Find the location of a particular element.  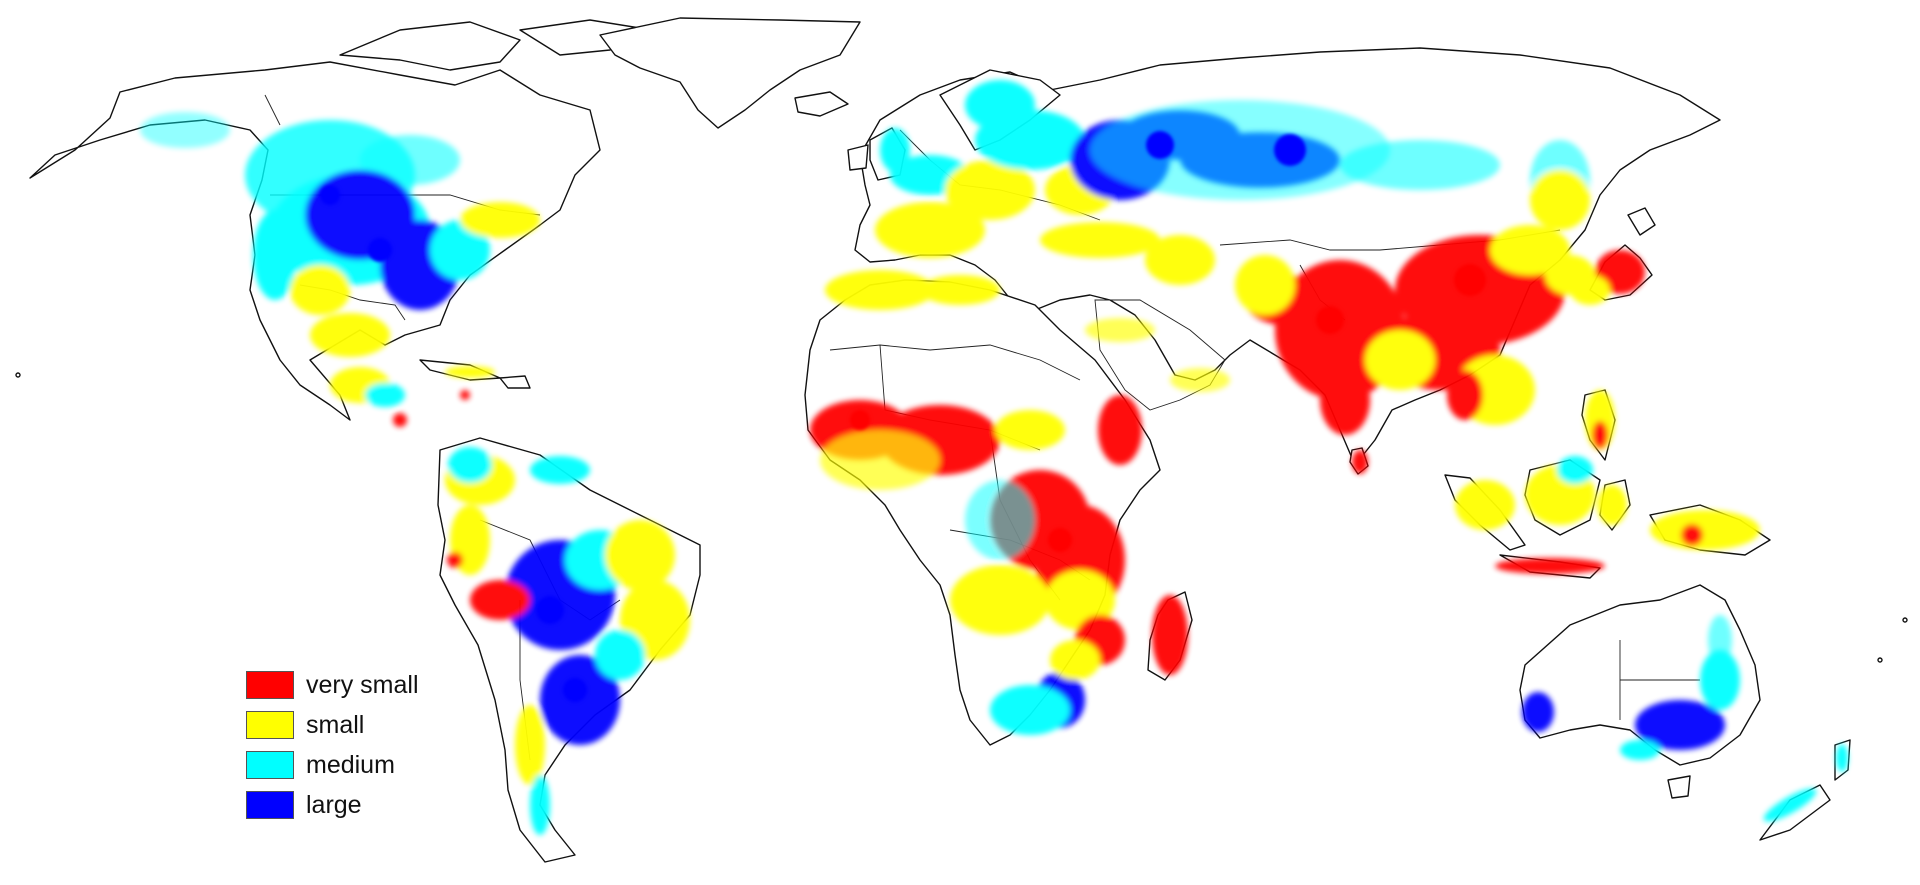

legend-label-medium: medium is located at coordinates (350, 765).